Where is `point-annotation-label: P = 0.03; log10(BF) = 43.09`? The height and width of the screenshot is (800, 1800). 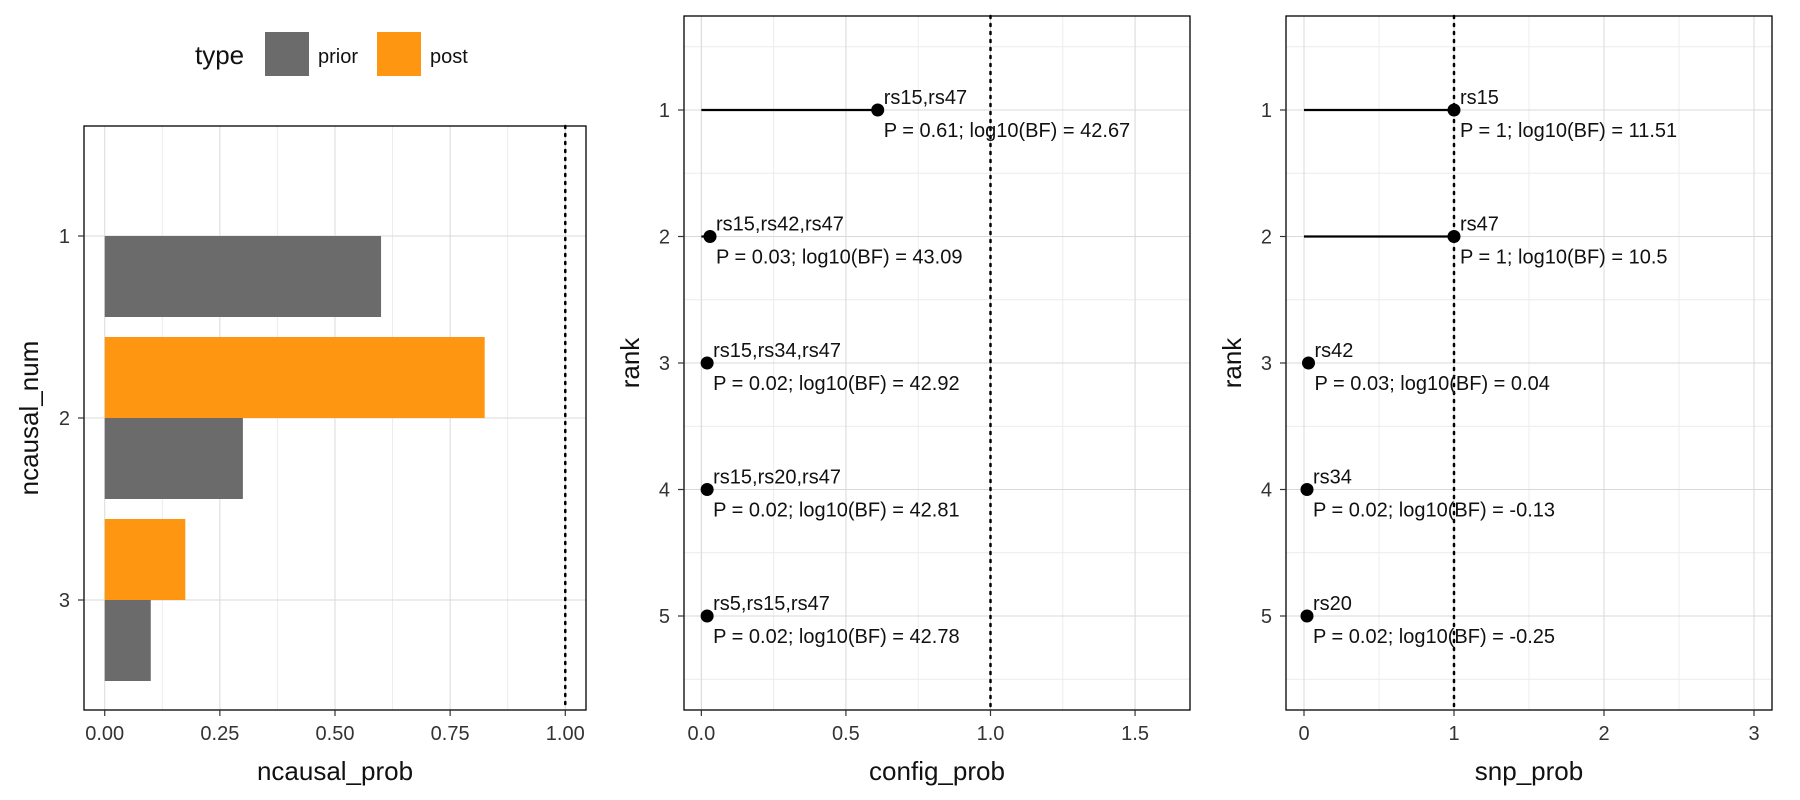
point-annotation-label: P = 0.03; log10(BF) = 43.09 is located at coordinates (839, 258).